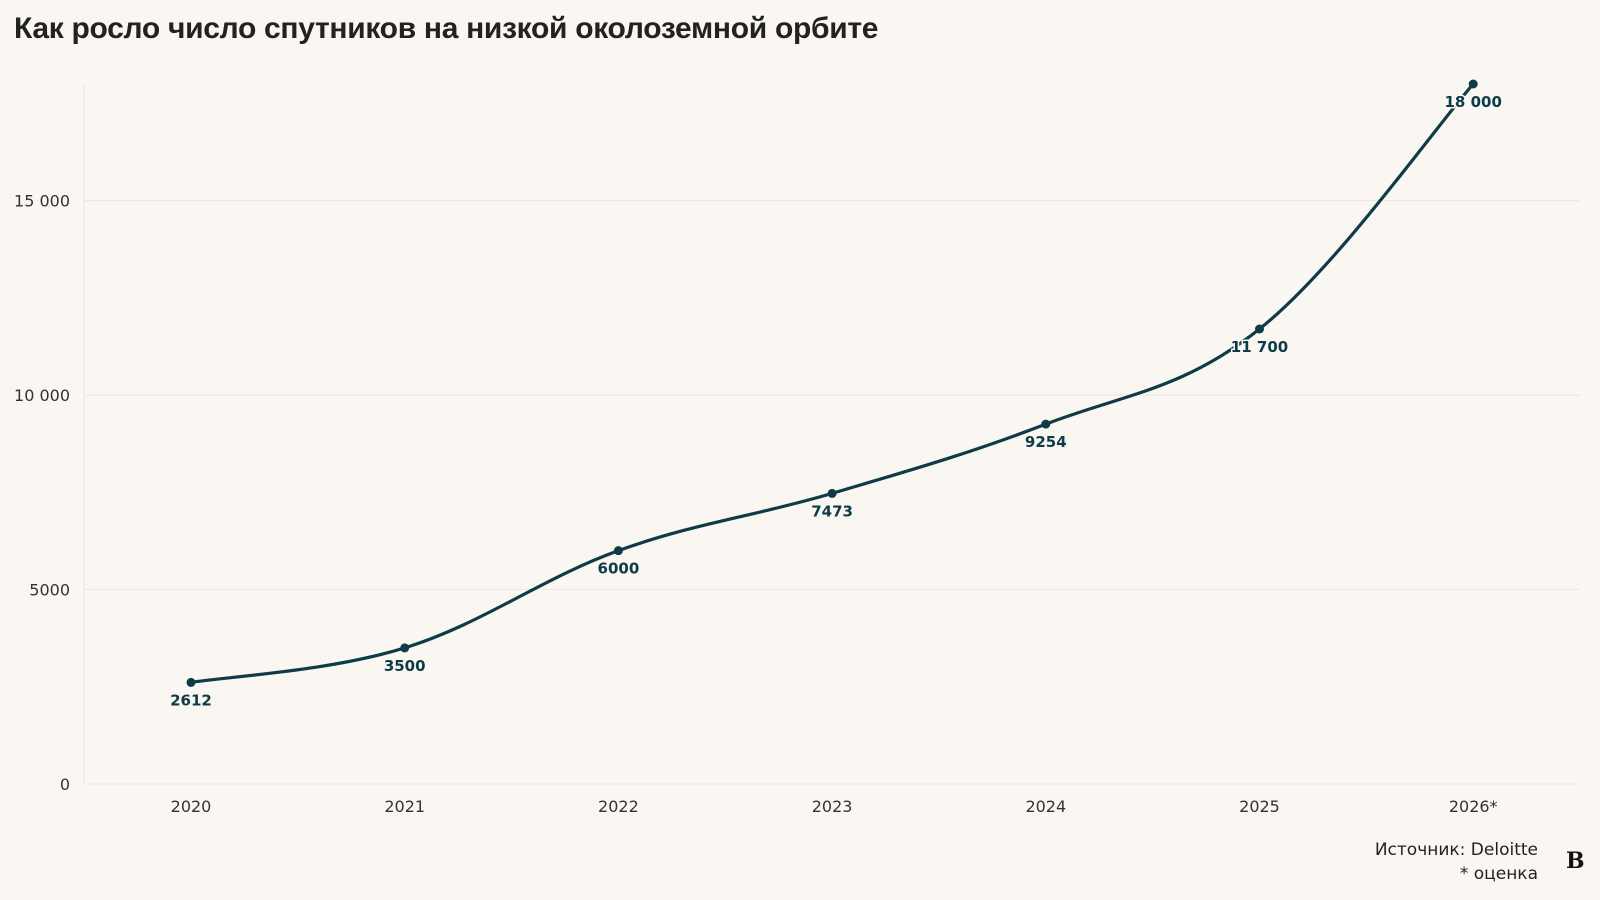 This screenshot has width=1600, height=900. Describe the element at coordinates (65, 784) in the screenshot. I see `y-tick-label: 0` at that location.